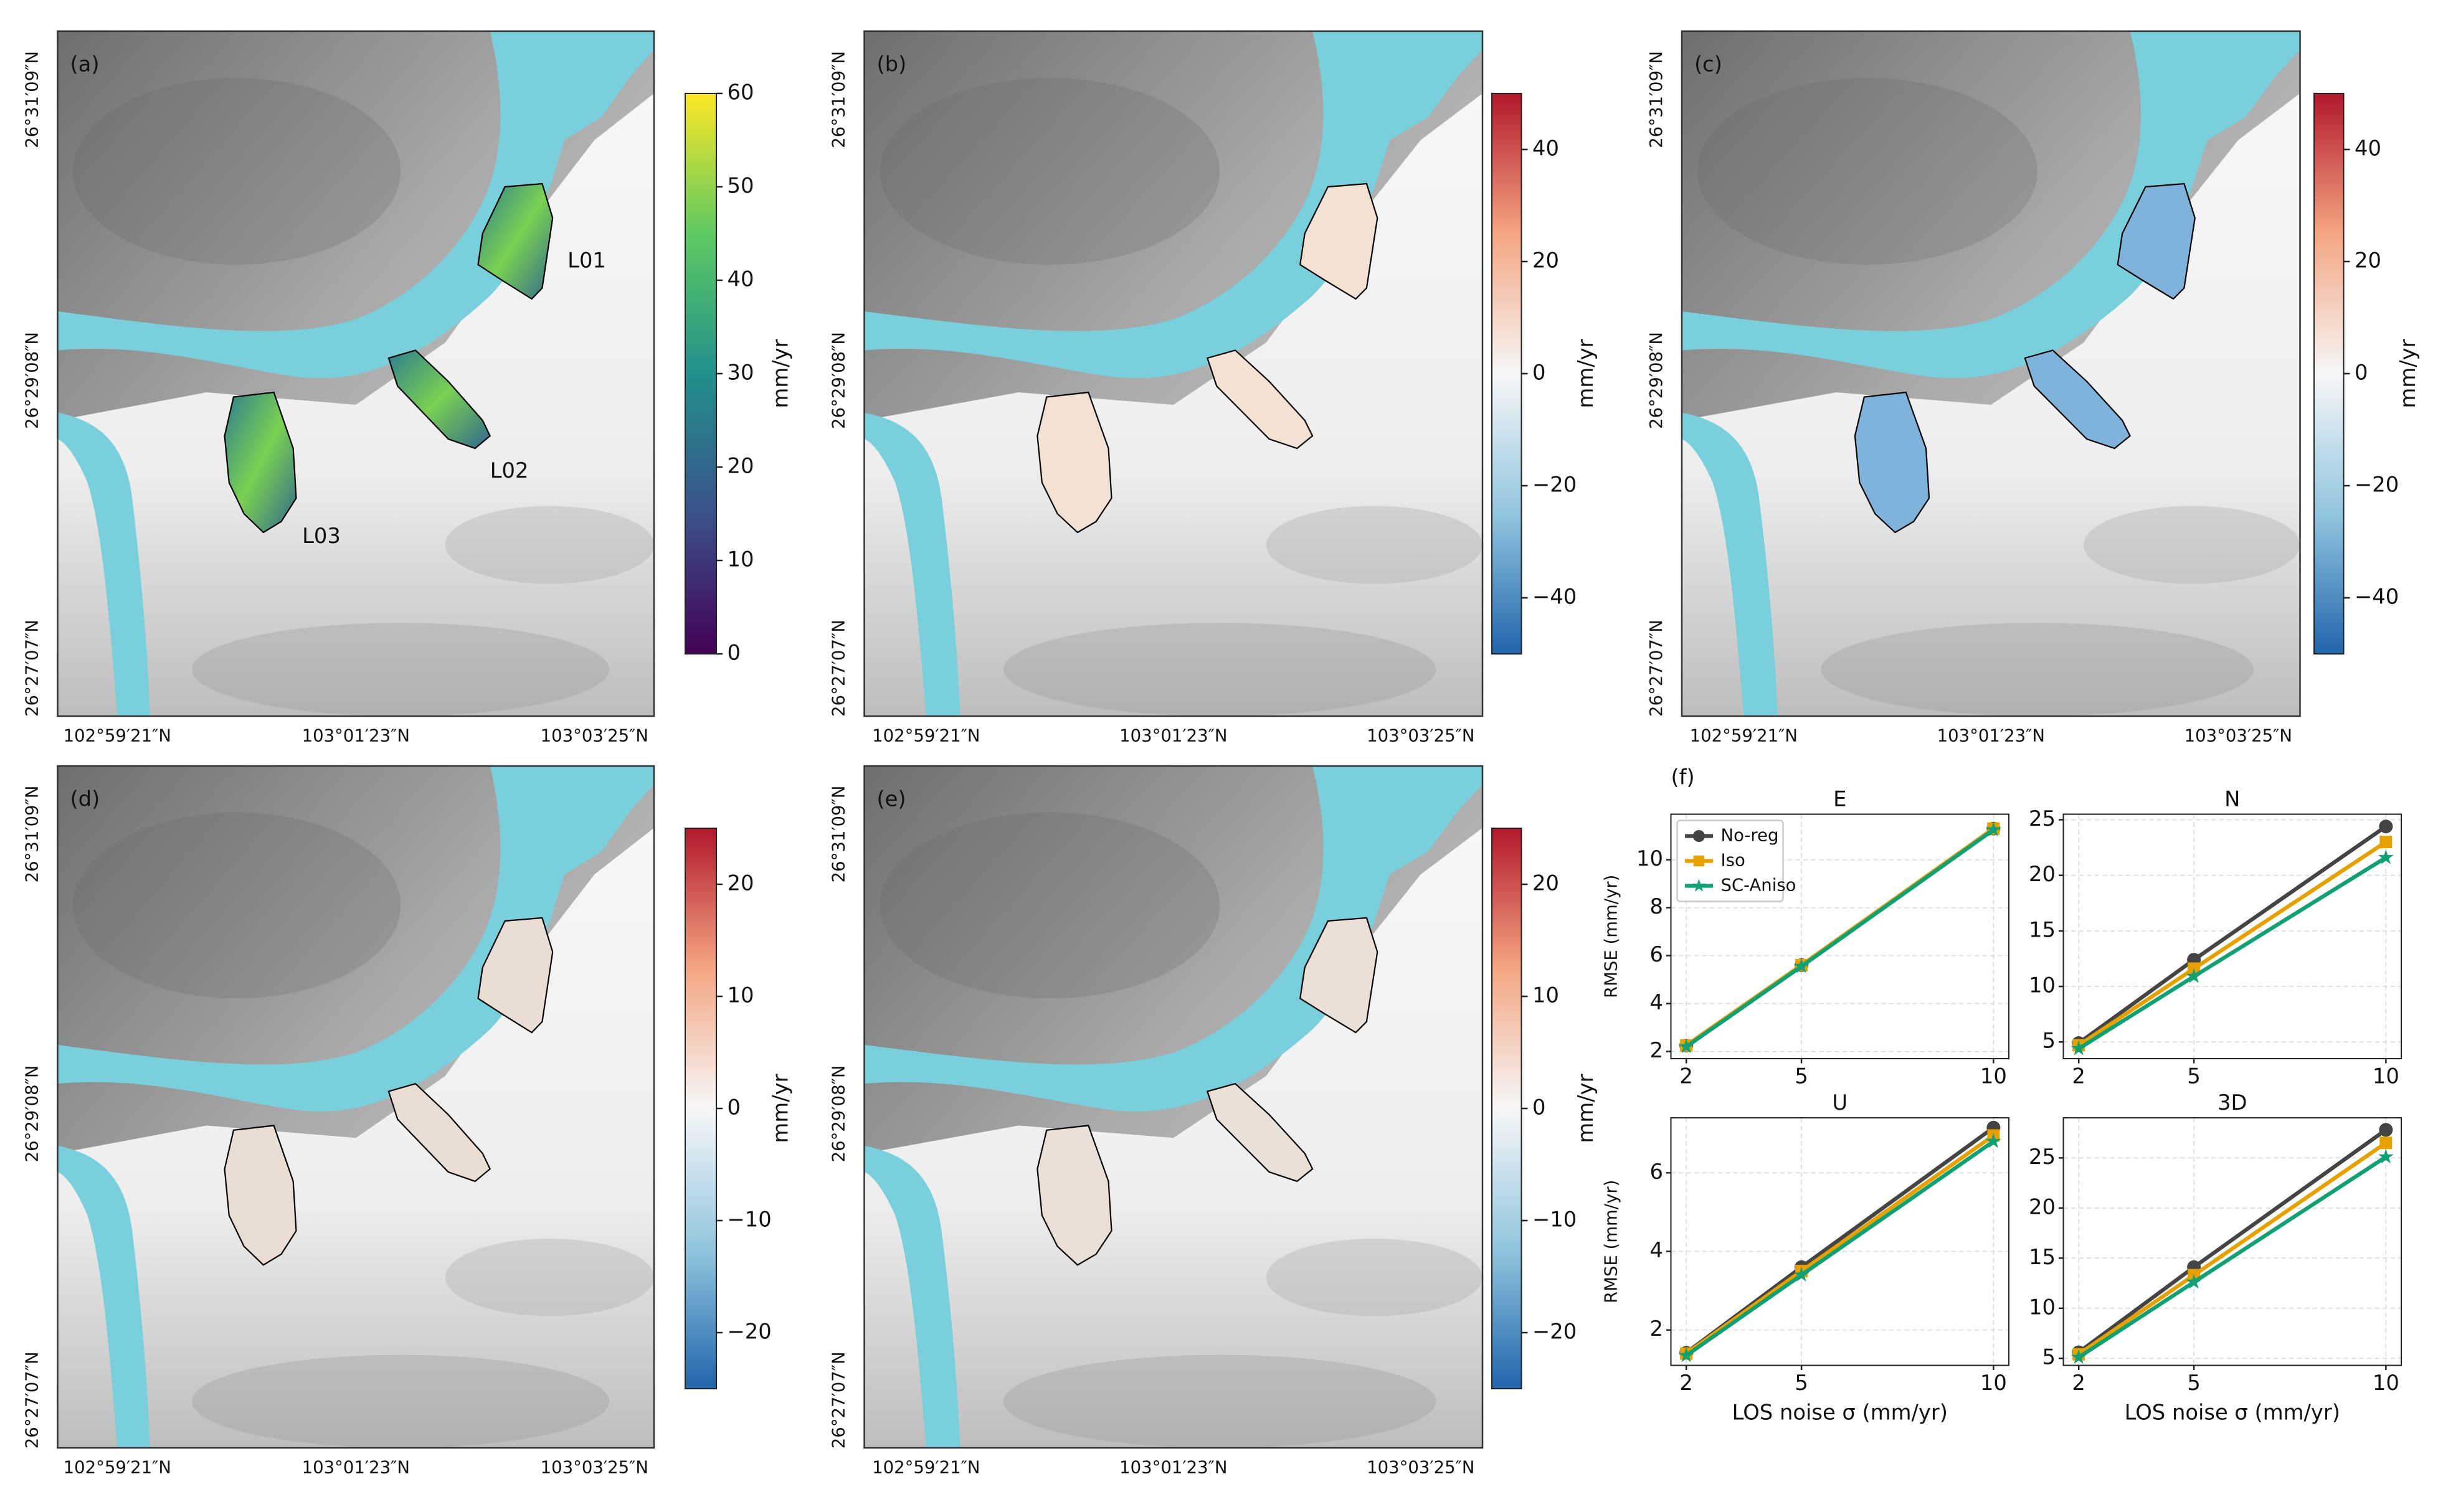 The height and width of the screenshot is (1512, 2443). What do you see at coordinates (1750, 836) in the screenshot?
I see `legend-label: No-reg` at bounding box center [1750, 836].